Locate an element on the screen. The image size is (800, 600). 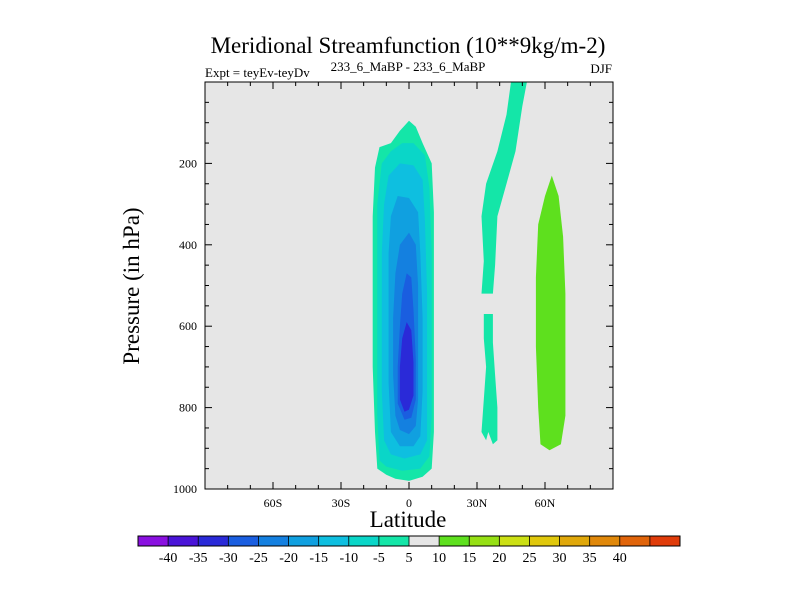
colorbar-label: -15 is located at coordinates (318, 558).